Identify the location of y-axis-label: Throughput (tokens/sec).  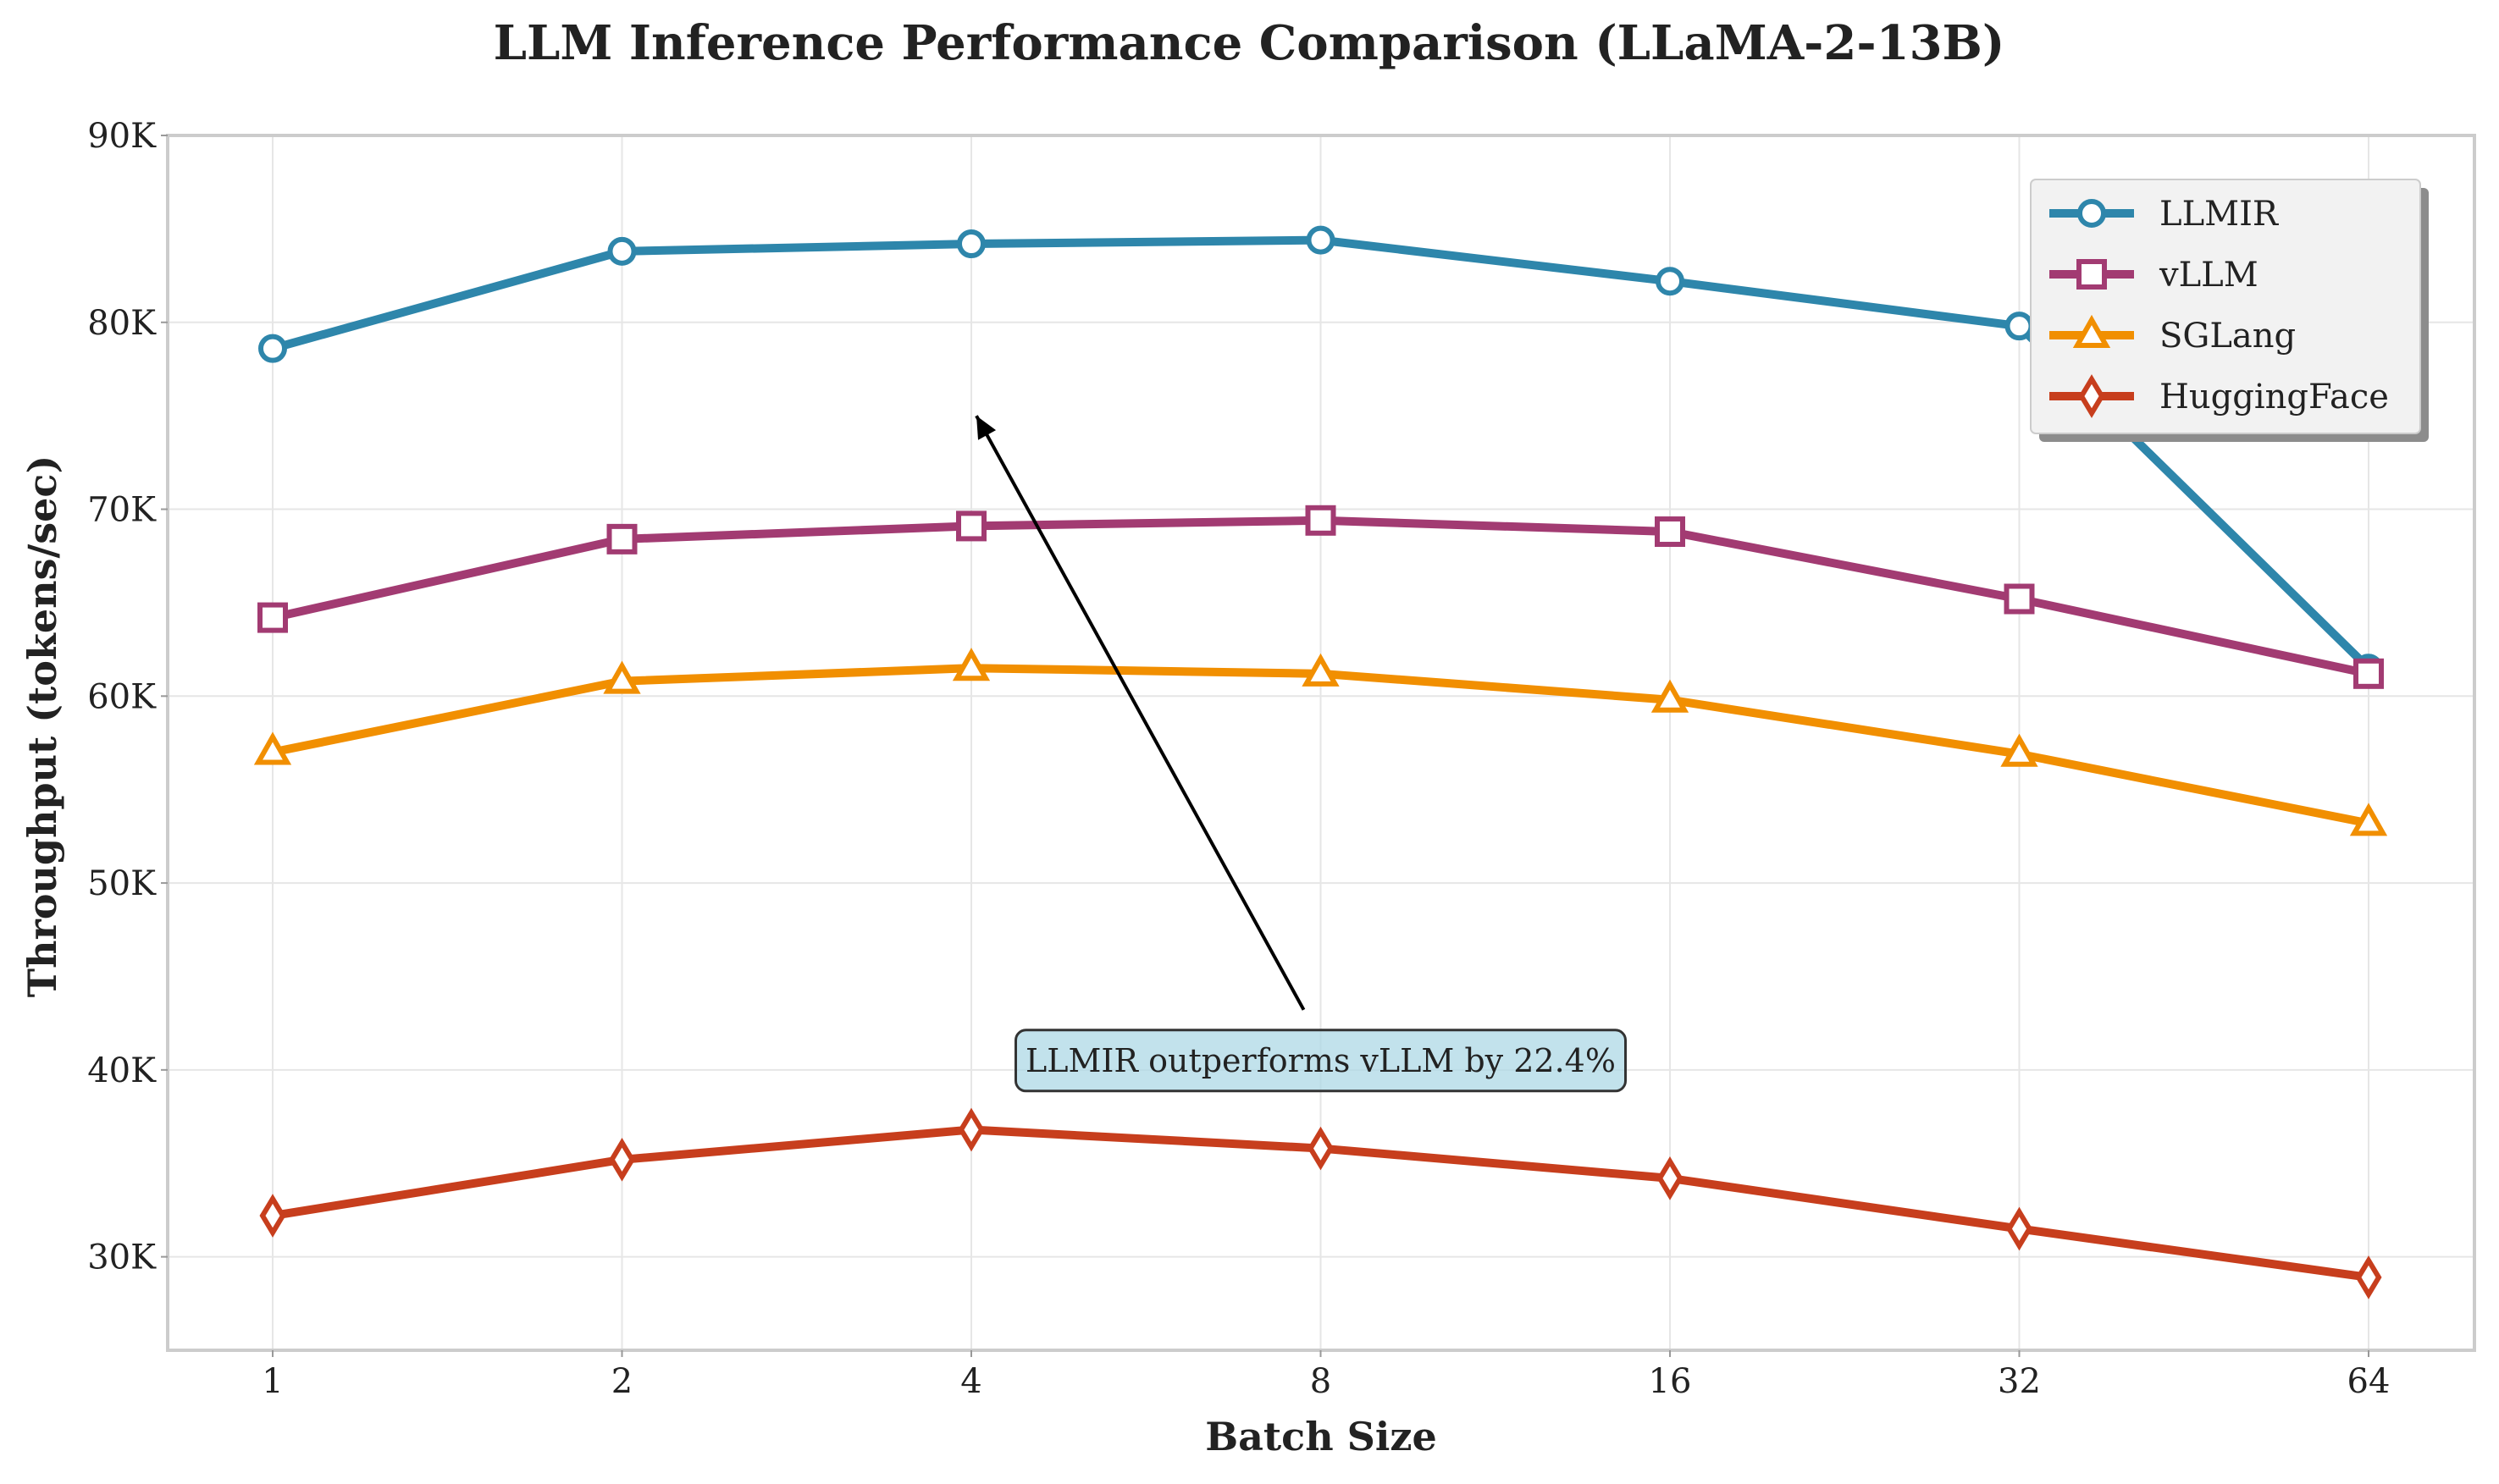
(42, 726).